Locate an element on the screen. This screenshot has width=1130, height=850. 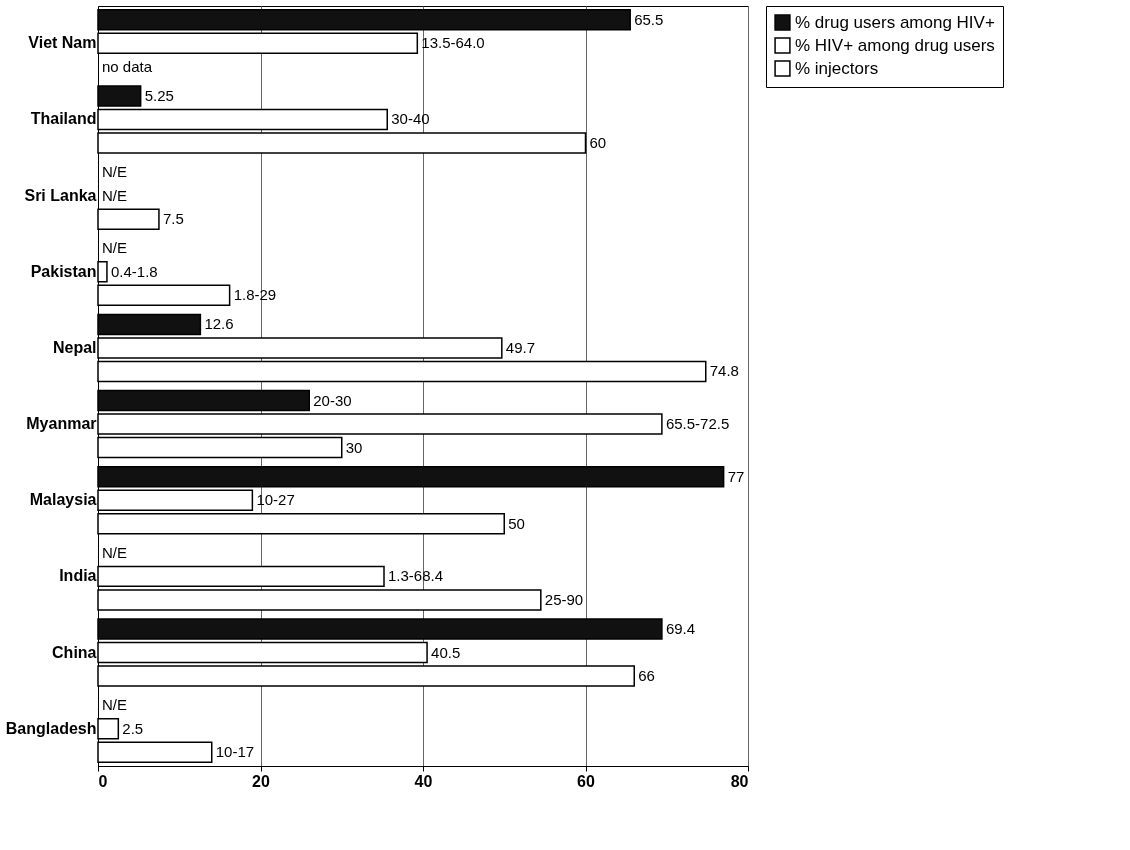
data-label: 10-17 is located at coordinates (235, 752).